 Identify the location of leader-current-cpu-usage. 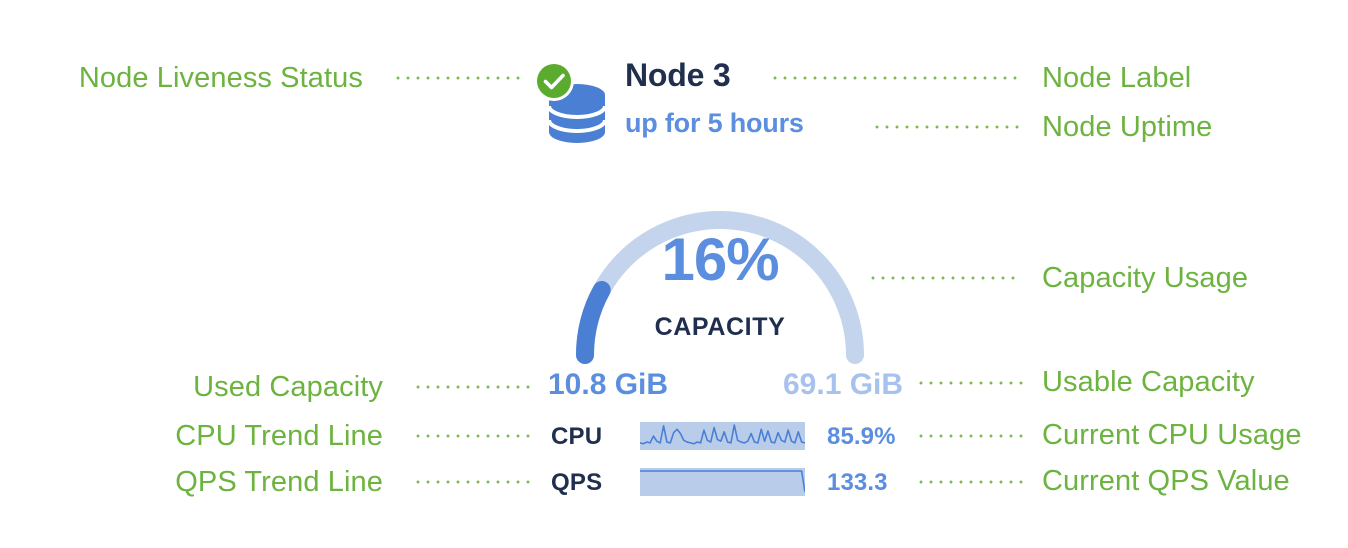
(970, 436).